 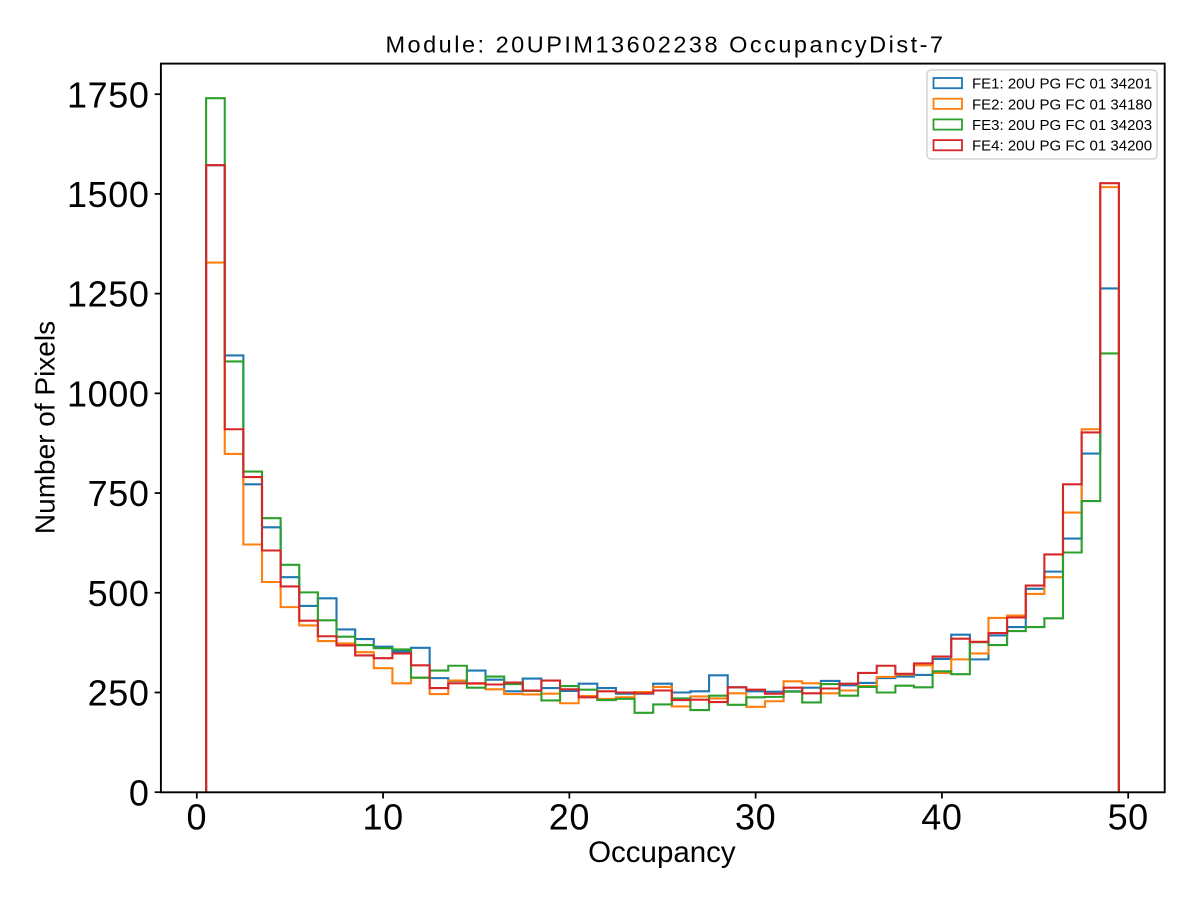 I want to click on svg-text: 10, so click(x=382, y=816).